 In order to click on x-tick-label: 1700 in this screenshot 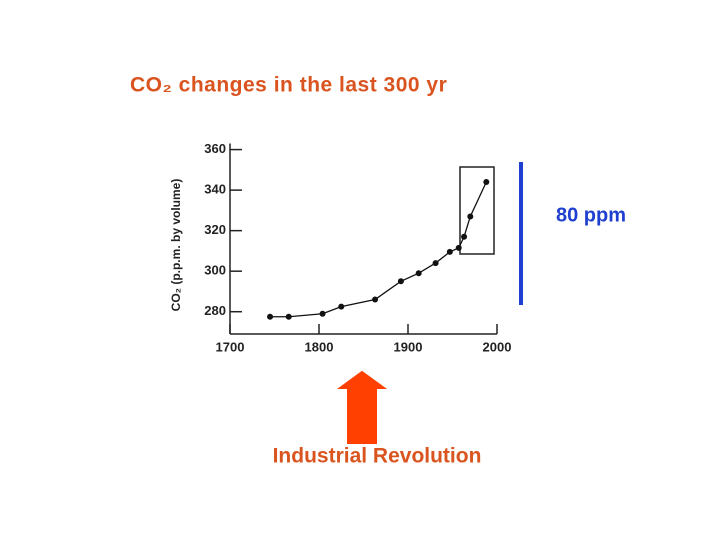, I will do `click(230, 346)`.